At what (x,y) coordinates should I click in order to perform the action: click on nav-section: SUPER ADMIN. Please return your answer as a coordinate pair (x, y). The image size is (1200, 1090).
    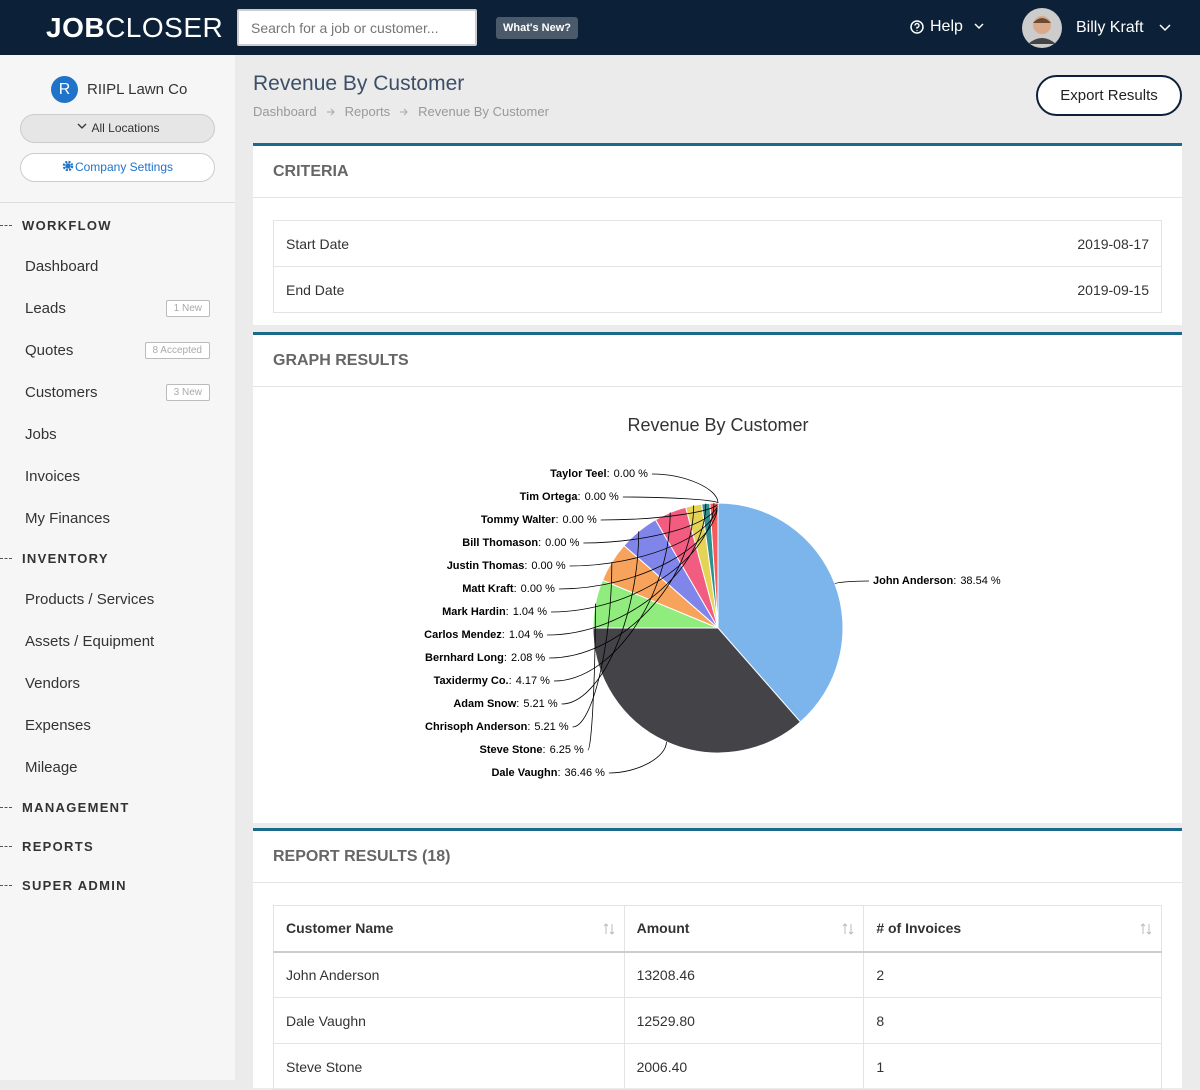
    Looking at the image, I should click on (117, 885).